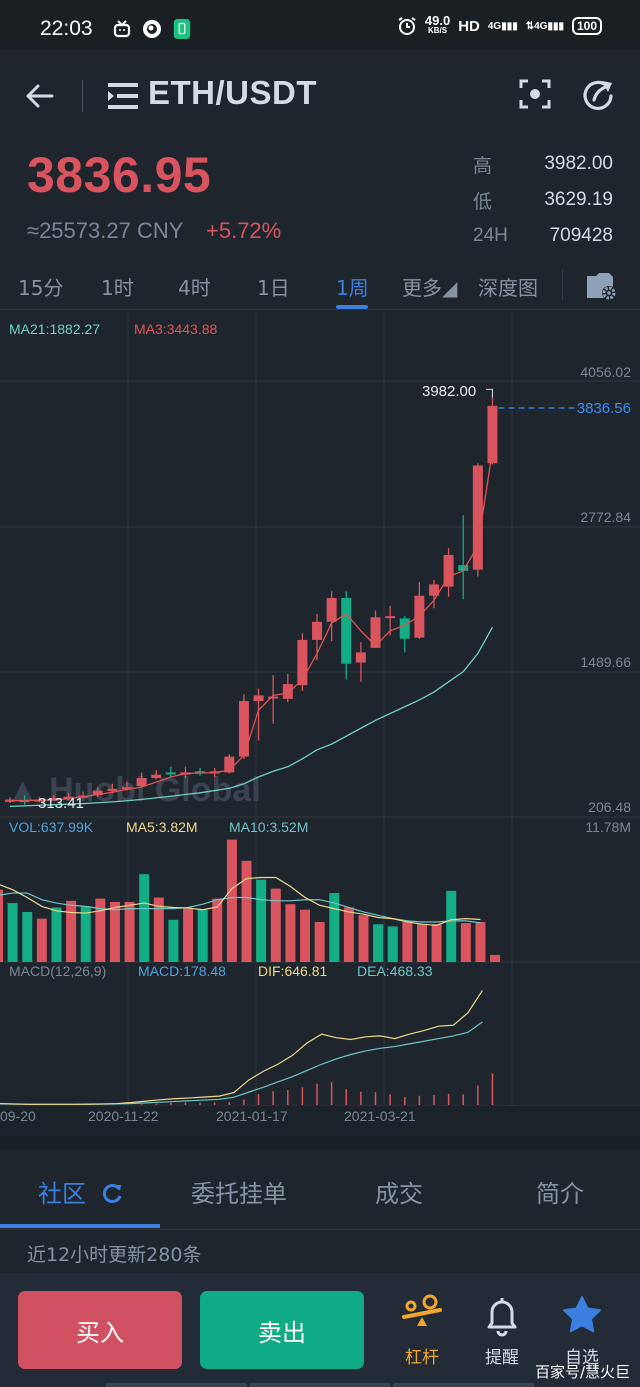 The height and width of the screenshot is (1387, 640). What do you see at coordinates (320, 1385) in the screenshot?
I see `gesture-bar` at bounding box center [320, 1385].